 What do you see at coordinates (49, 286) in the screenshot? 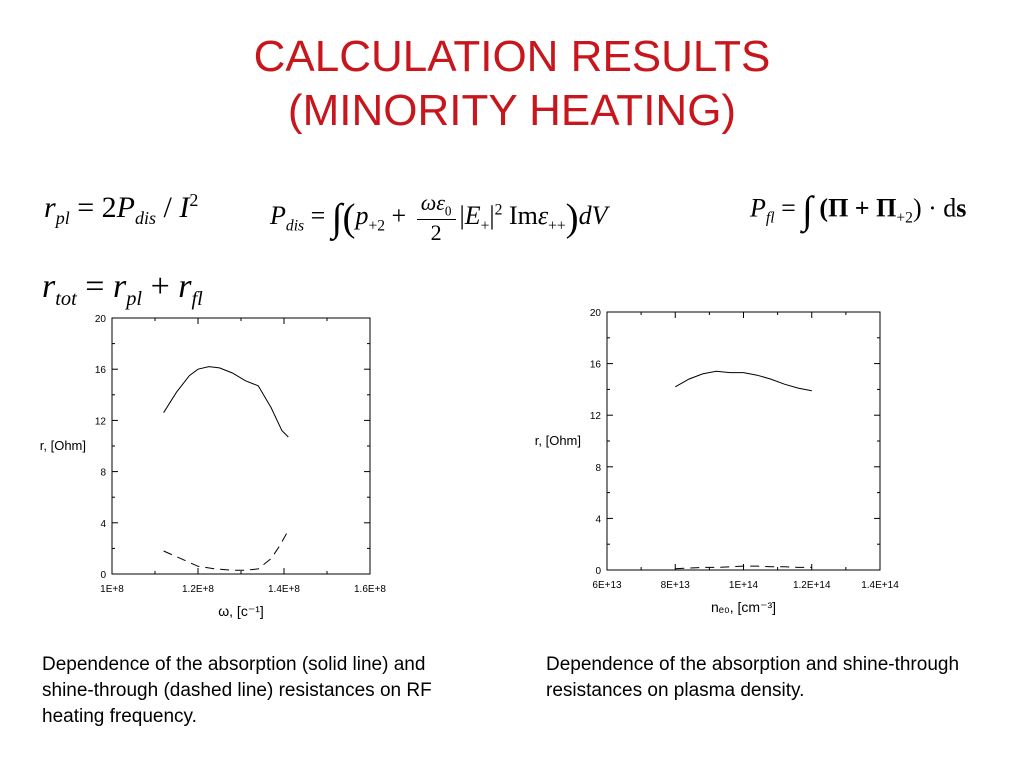
I see `eq4-r: r` at bounding box center [49, 286].